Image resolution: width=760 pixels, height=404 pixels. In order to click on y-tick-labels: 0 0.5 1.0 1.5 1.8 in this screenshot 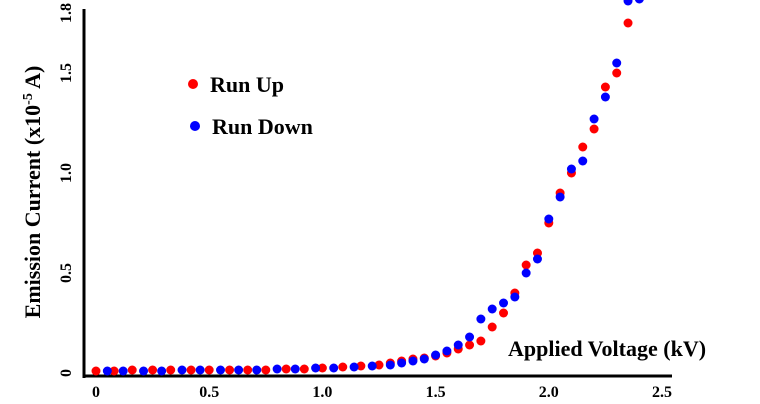, I will do `click(66, 190)`.